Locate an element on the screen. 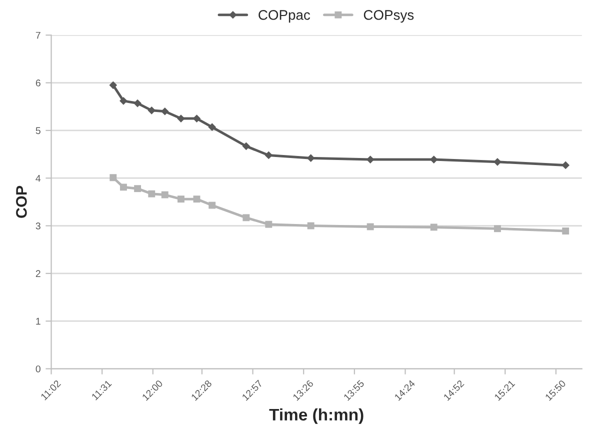 The width and height of the screenshot is (603, 439). x-axis-title: Time (h:mn) is located at coordinates (316, 416).